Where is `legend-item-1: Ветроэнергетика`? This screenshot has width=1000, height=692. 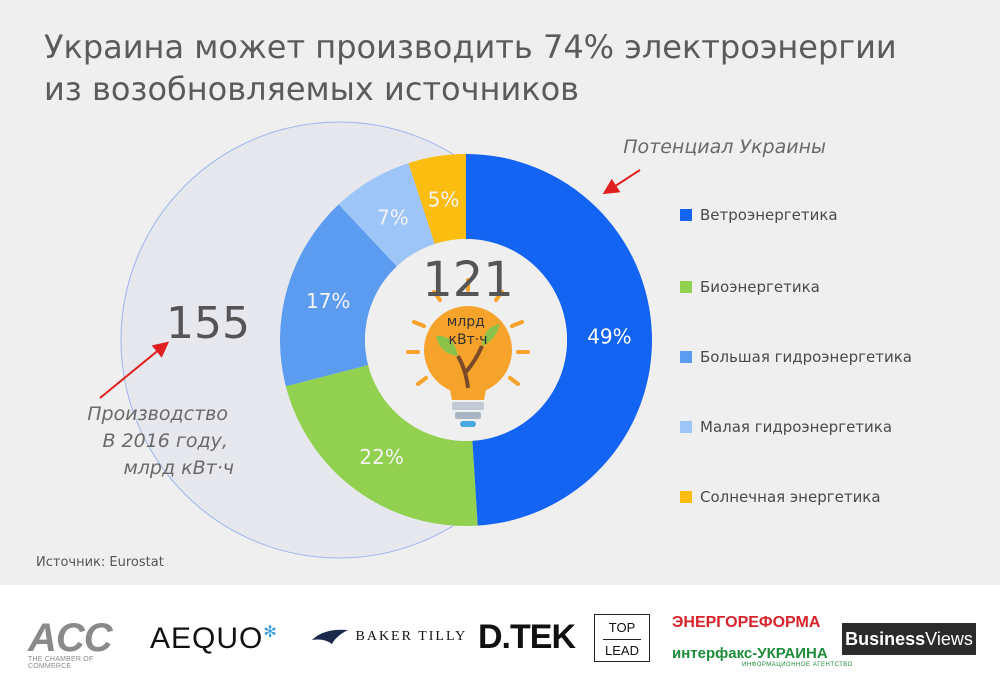 legend-item-1: Ветроэнергетика is located at coordinates (759, 215).